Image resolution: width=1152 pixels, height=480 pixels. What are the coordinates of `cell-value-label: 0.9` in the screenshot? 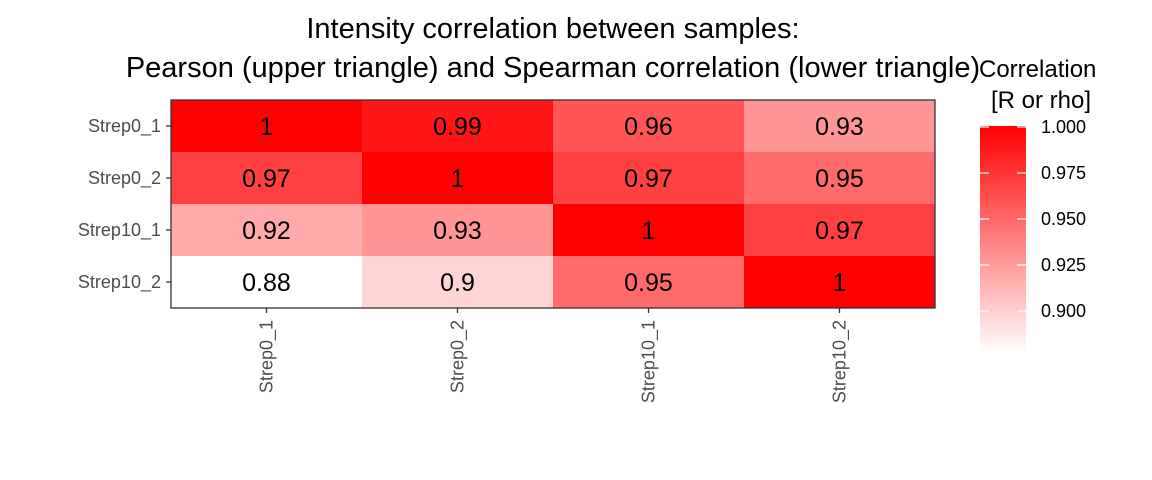 It's located at (457, 283).